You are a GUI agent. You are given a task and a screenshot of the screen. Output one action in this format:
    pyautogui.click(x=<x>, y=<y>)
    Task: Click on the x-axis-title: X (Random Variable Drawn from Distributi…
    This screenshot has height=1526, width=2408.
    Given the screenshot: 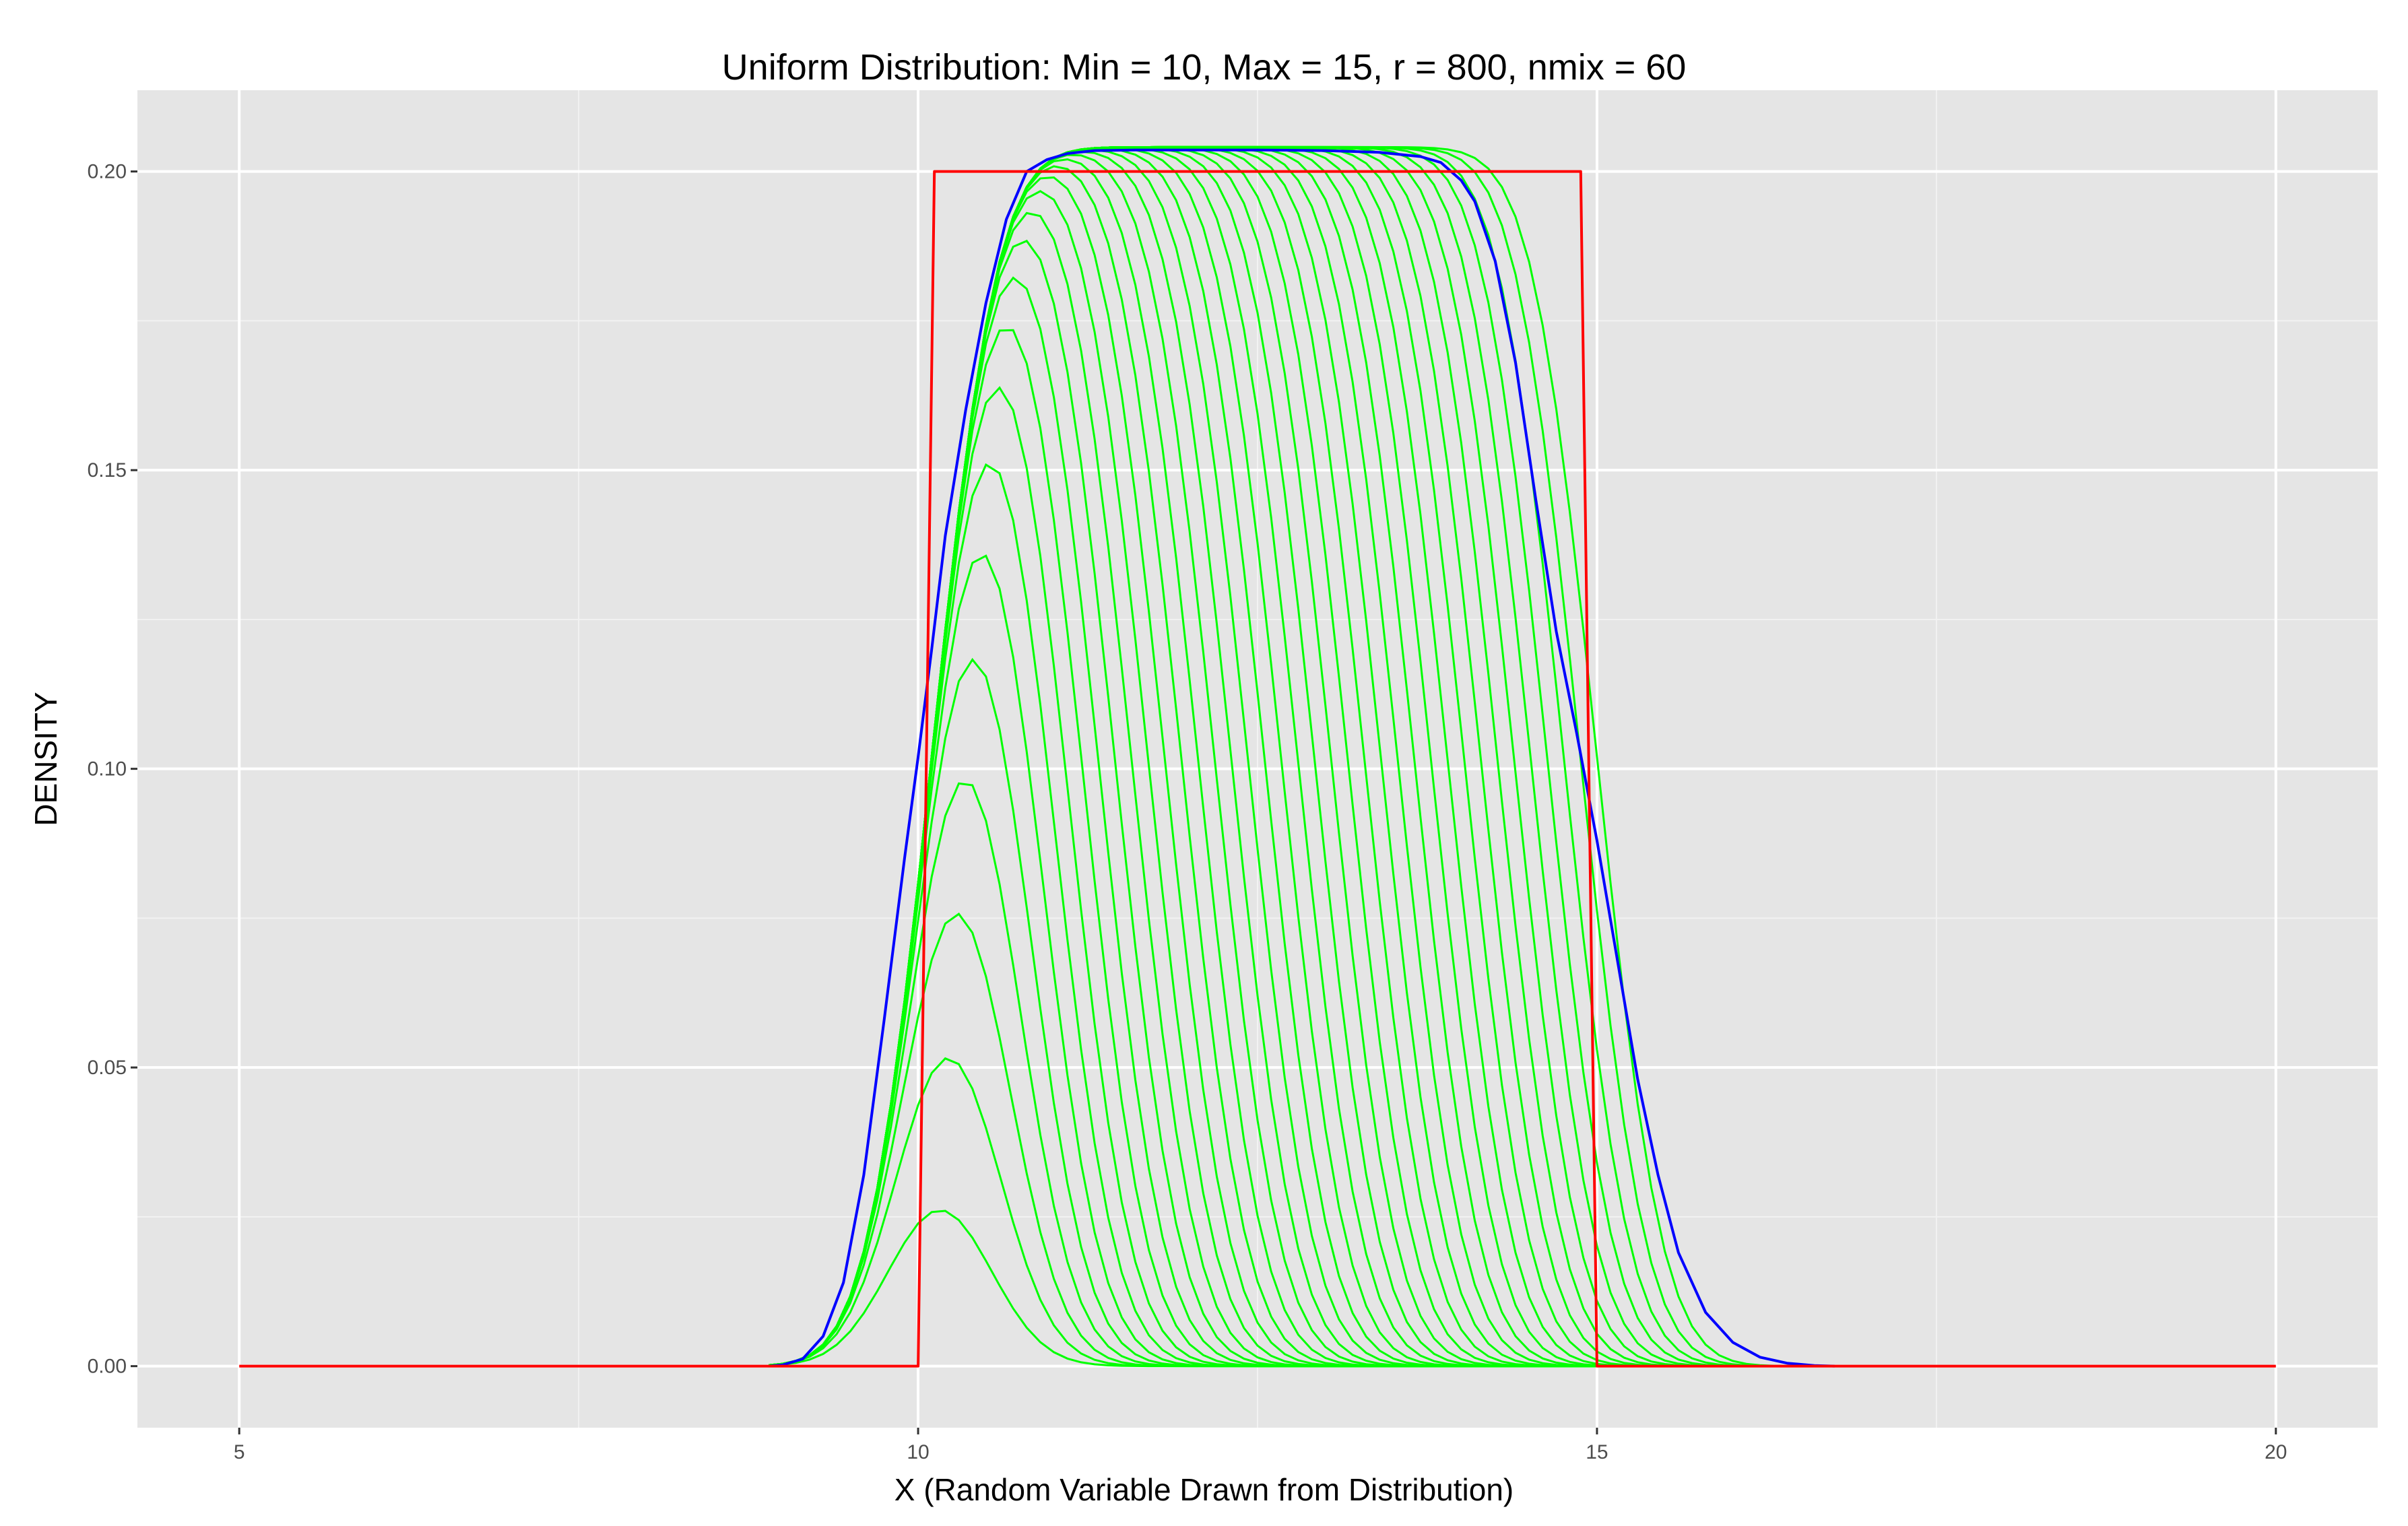 What is the action you would take?
    pyautogui.click(x=1204, y=1489)
    